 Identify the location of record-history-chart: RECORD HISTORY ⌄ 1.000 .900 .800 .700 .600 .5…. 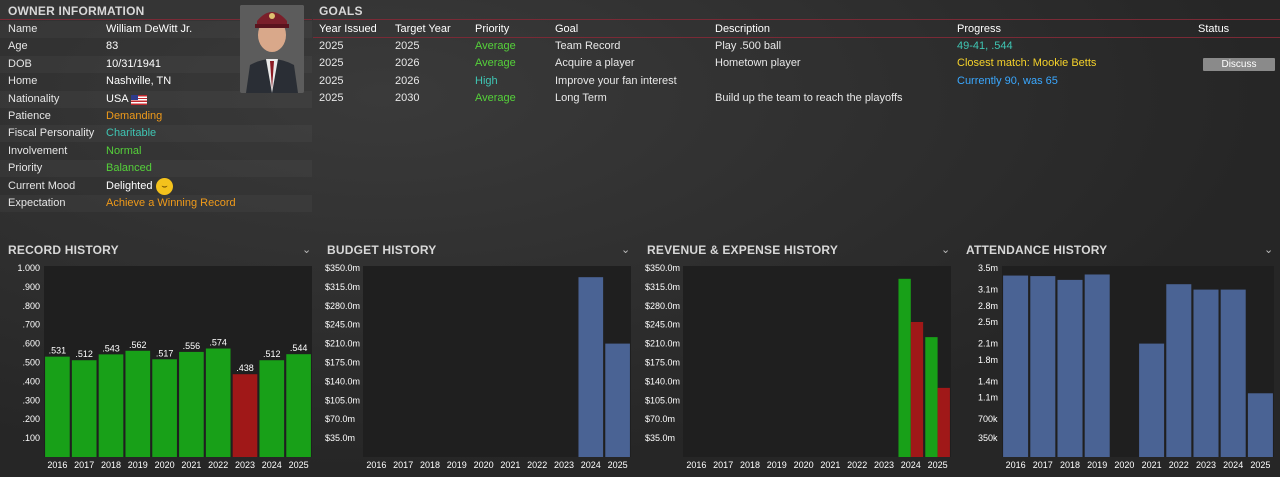
(159, 358).